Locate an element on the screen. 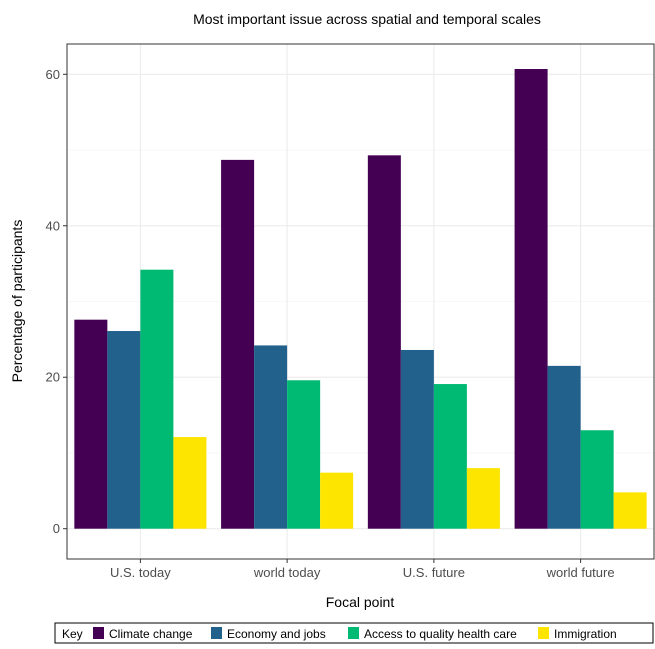 The image size is (655, 649). y-tick-label: 40 is located at coordinates (53, 225).